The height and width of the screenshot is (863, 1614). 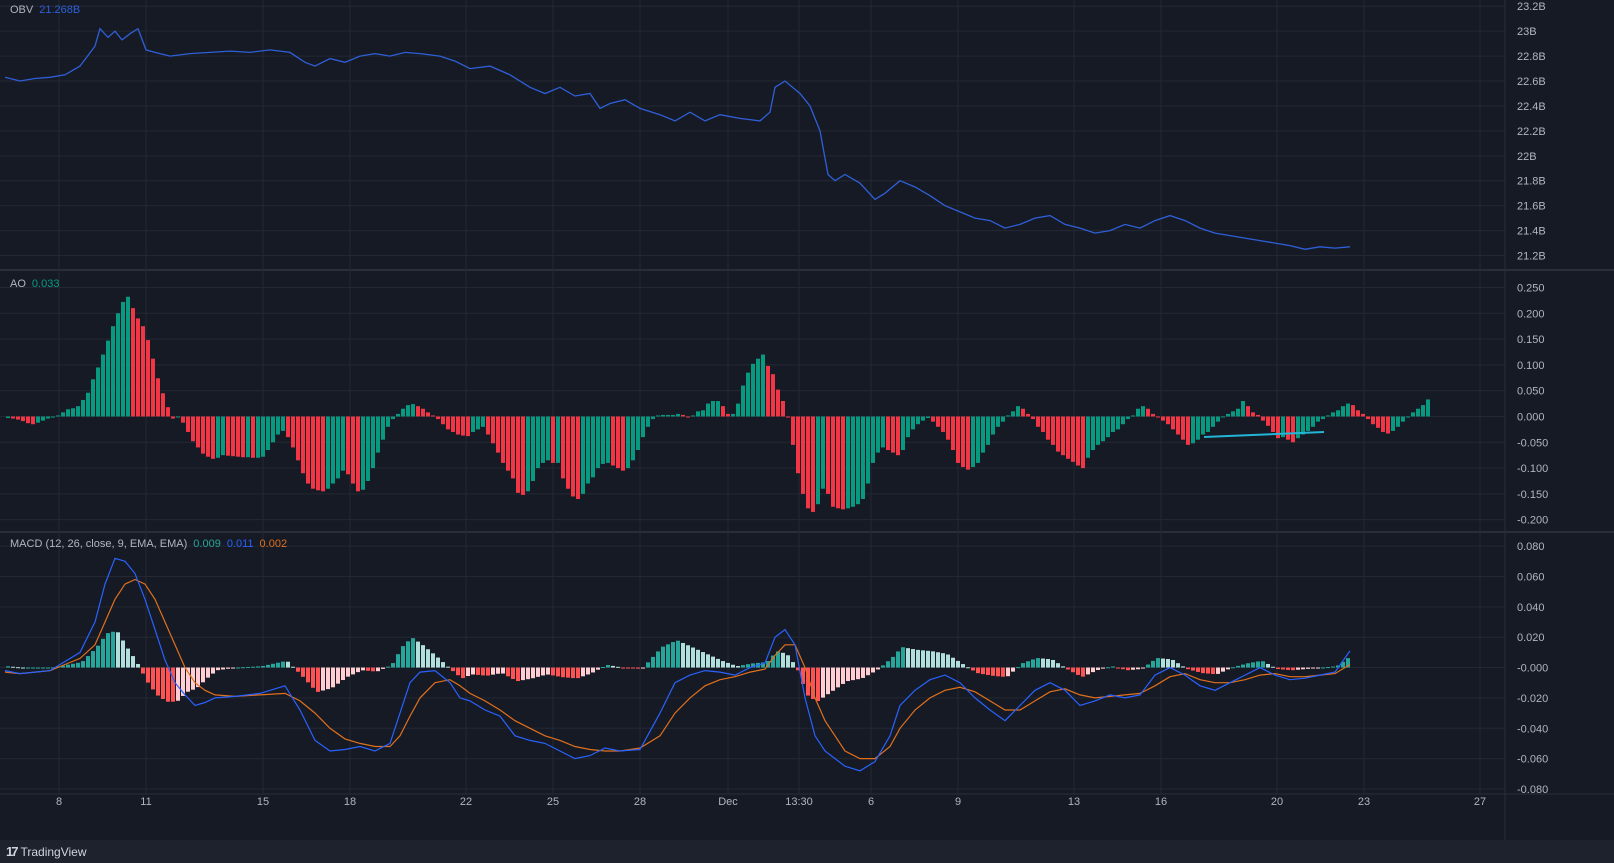 What do you see at coordinates (1531, 57) in the screenshot?
I see `y-axis-tick: 22.8B` at bounding box center [1531, 57].